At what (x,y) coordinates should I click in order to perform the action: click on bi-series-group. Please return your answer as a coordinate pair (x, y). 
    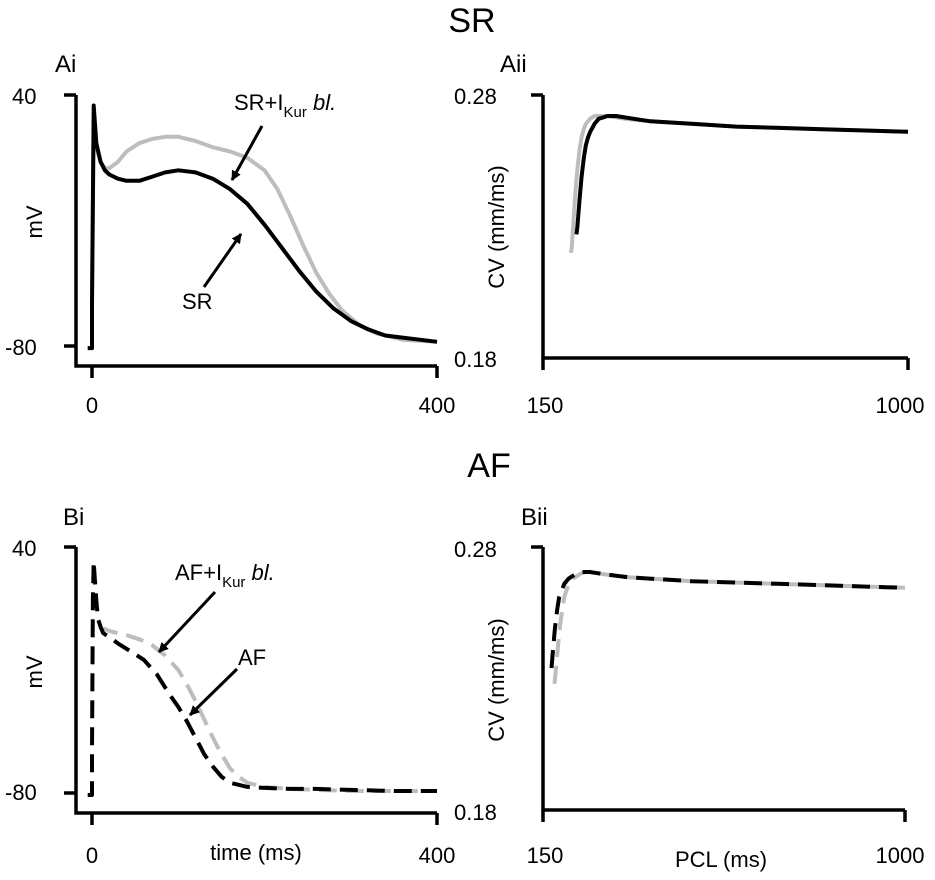
    Looking at the image, I should click on (262, 678).